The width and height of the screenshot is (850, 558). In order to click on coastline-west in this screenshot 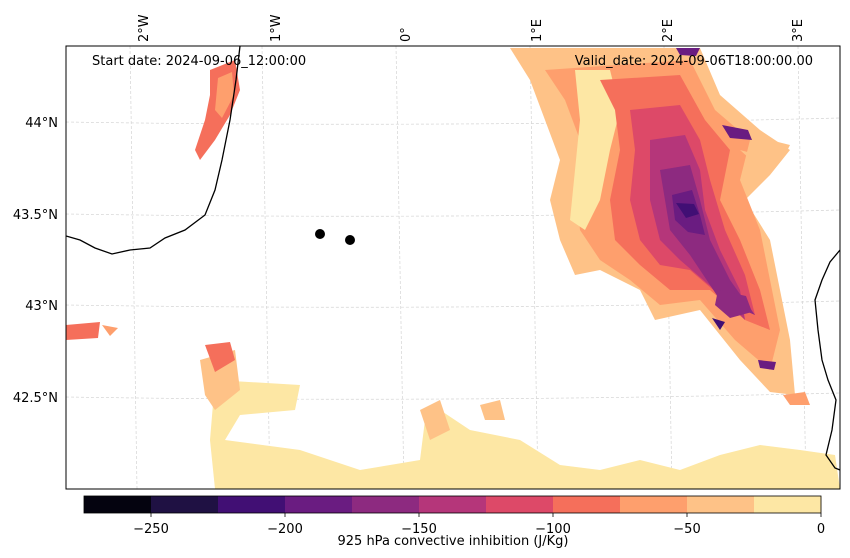, I will do `click(153, 150)`.